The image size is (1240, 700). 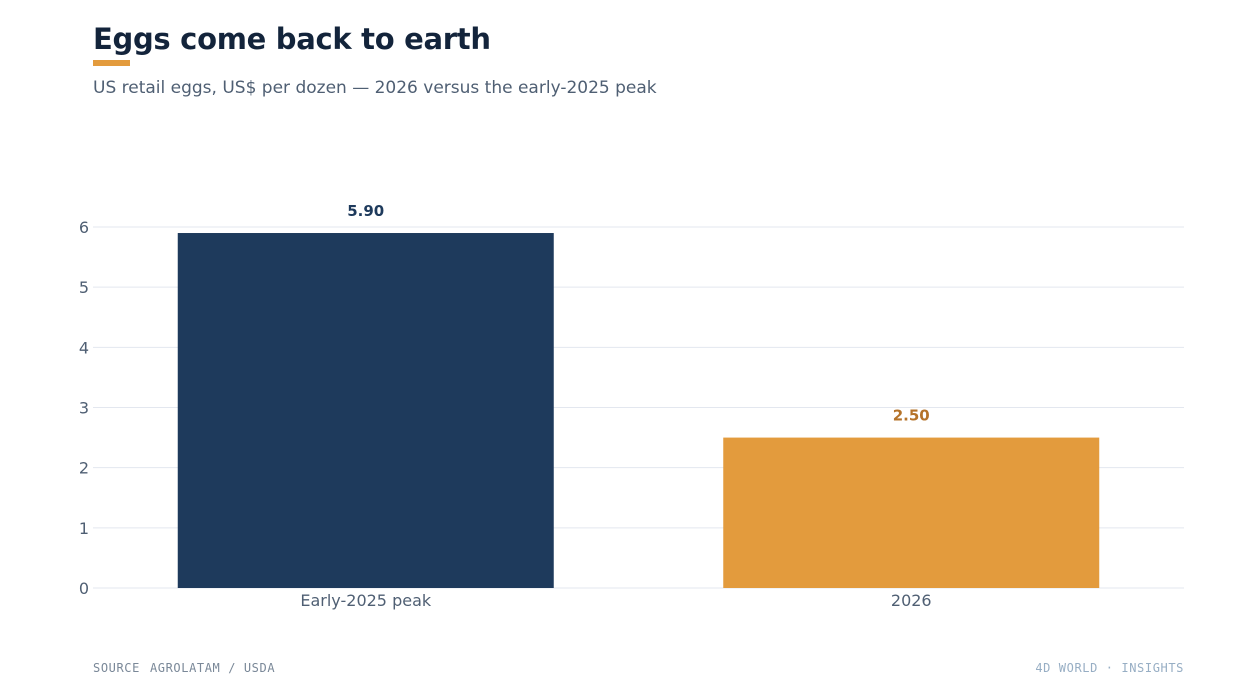 What do you see at coordinates (84, 347) in the screenshot?
I see `y-tick-label: 4` at bounding box center [84, 347].